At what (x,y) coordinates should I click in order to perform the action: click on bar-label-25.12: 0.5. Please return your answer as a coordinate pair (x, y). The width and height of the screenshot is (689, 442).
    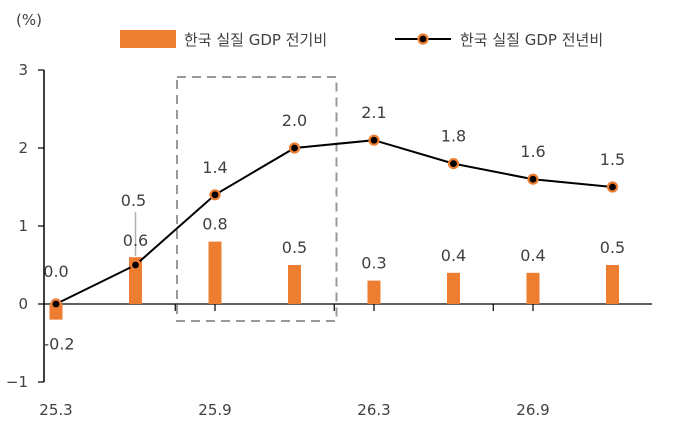
    Looking at the image, I should click on (294, 247).